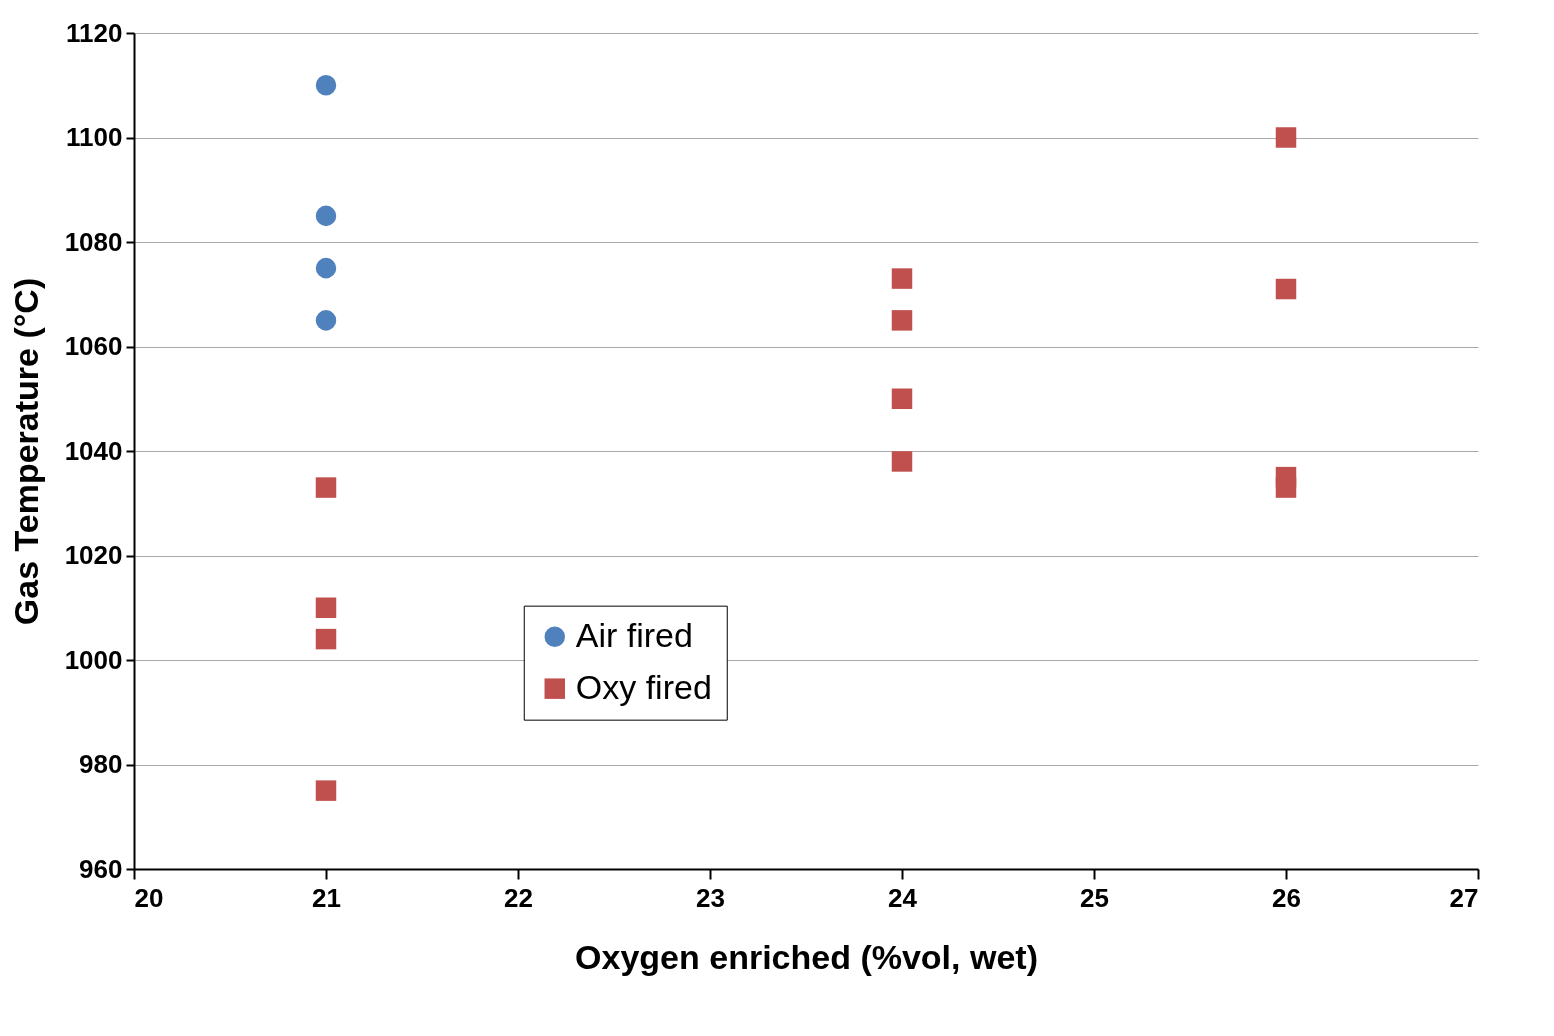 This screenshot has width=1554, height=1036. Describe the element at coordinates (94, 137) in the screenshot. I see `y-tick-label: 1100` at that location.